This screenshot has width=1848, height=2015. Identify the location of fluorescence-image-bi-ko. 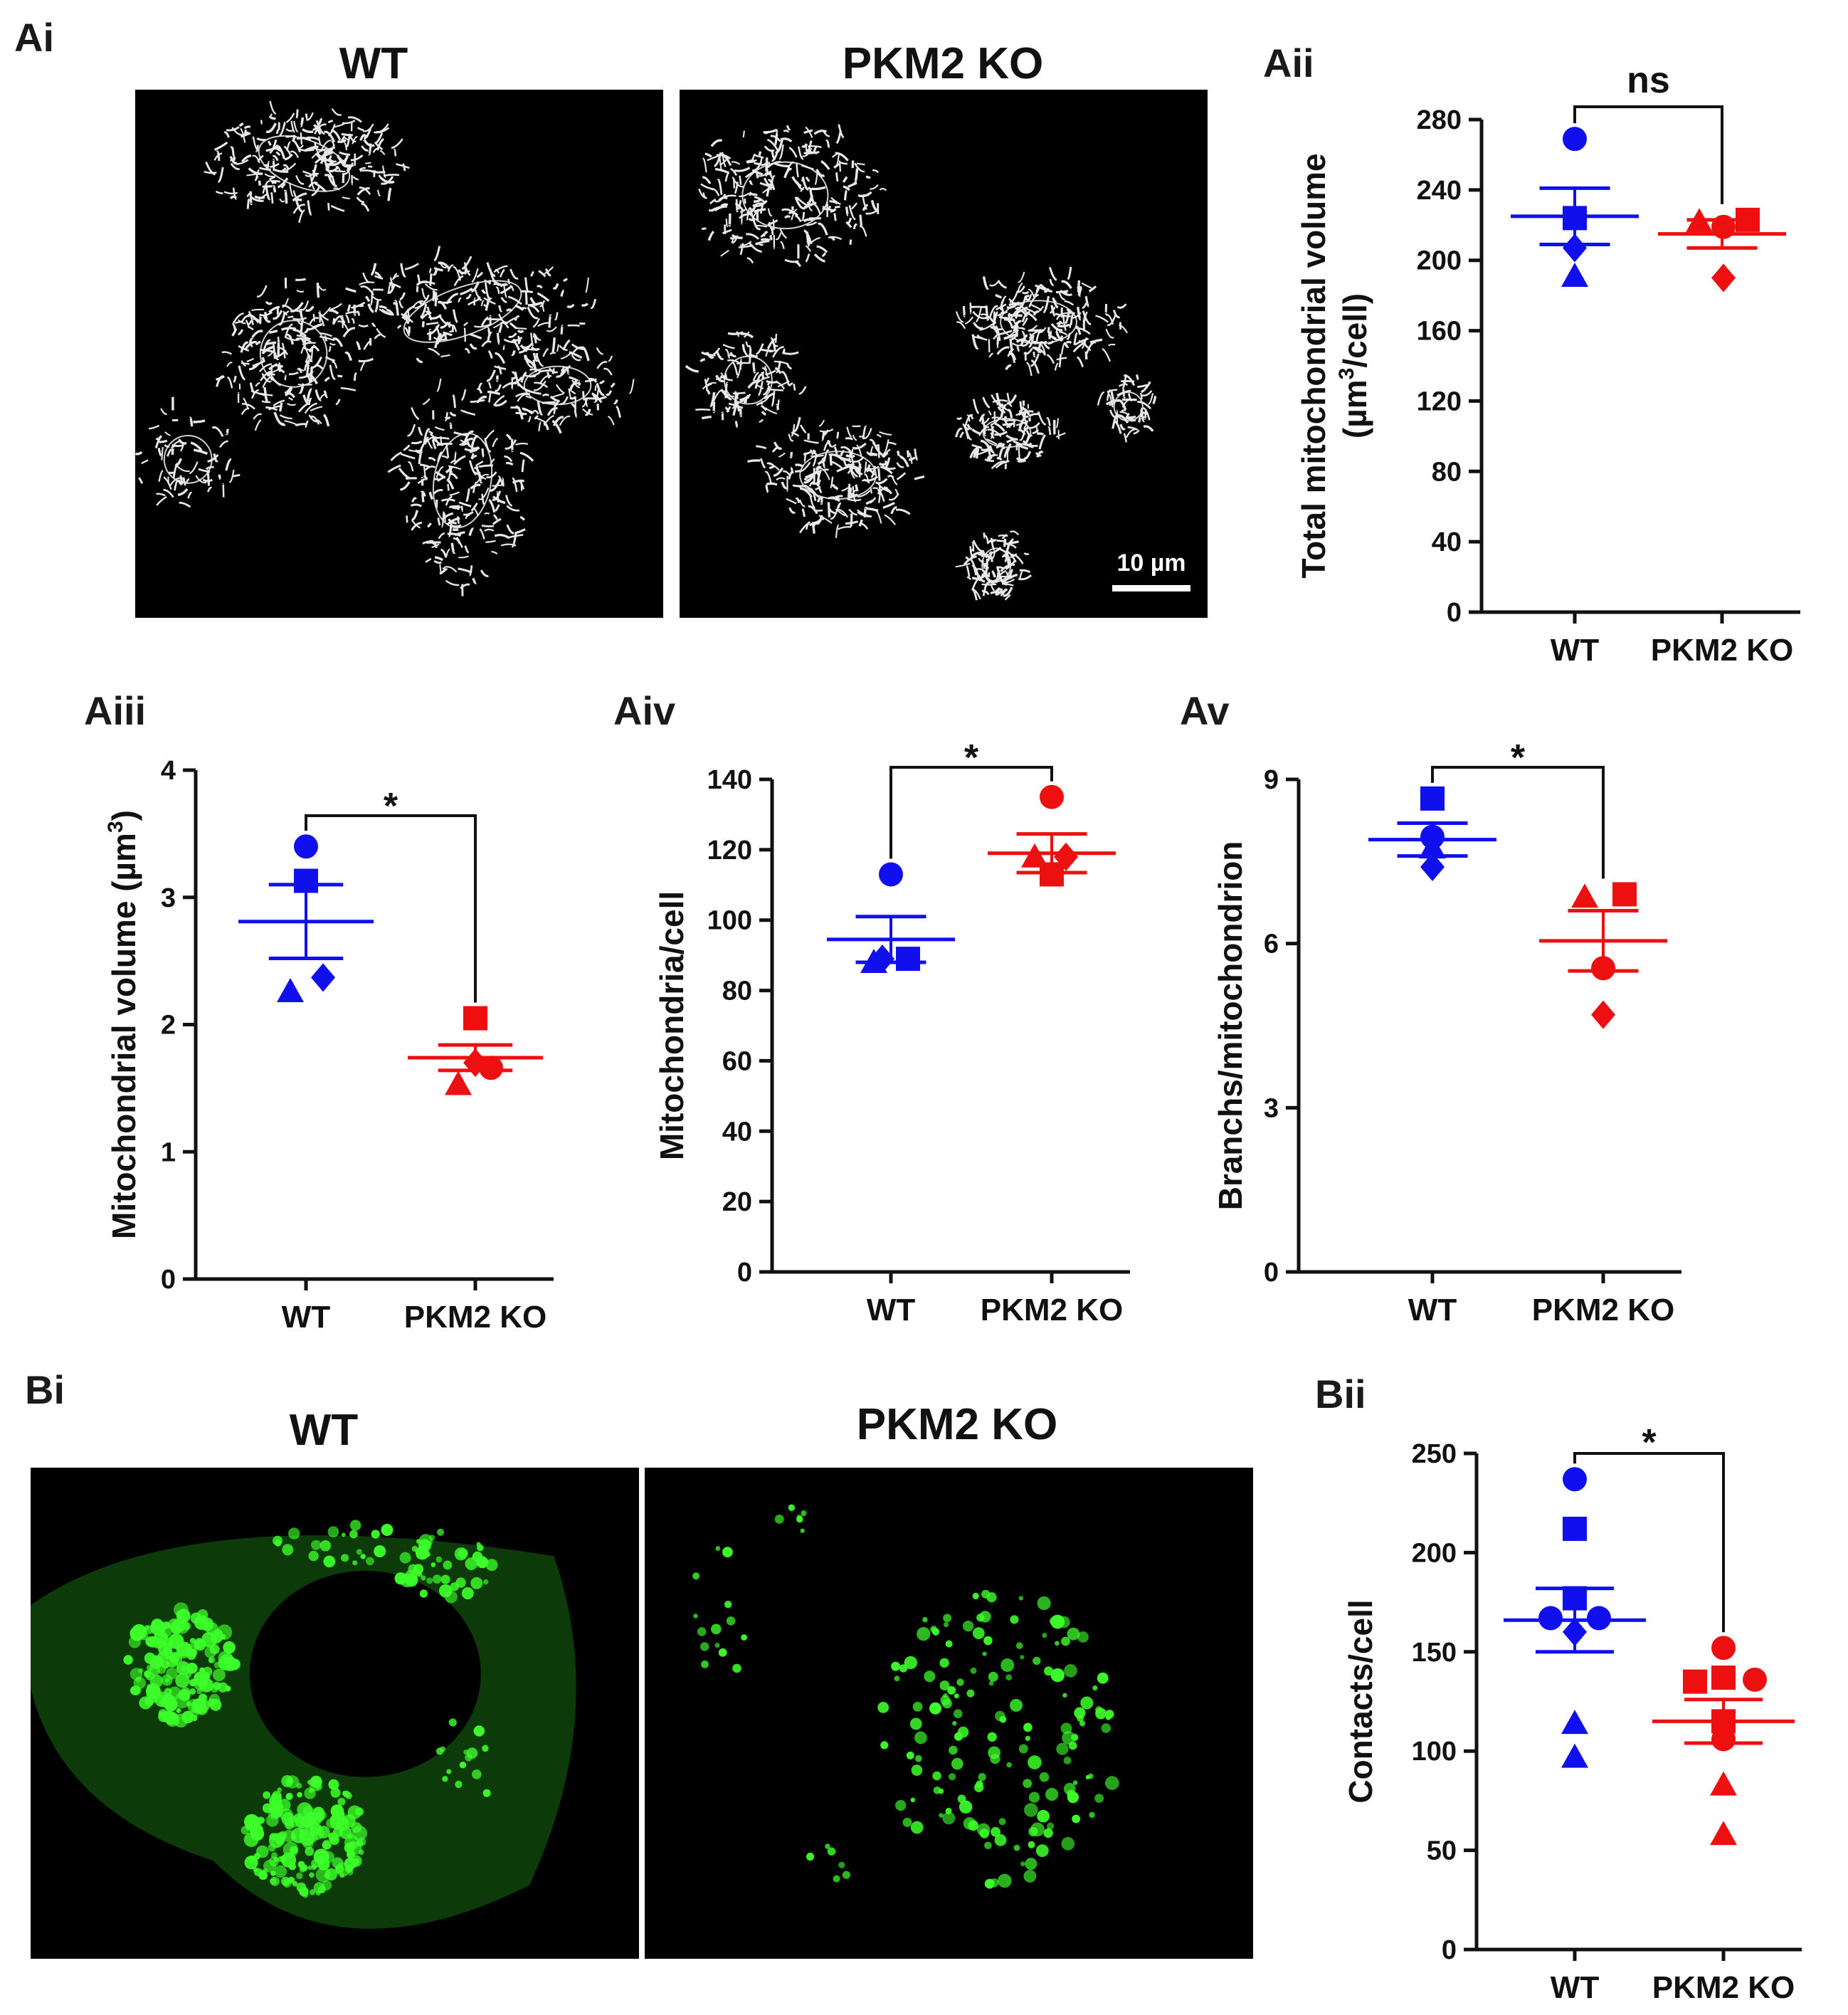
(949, 1713).